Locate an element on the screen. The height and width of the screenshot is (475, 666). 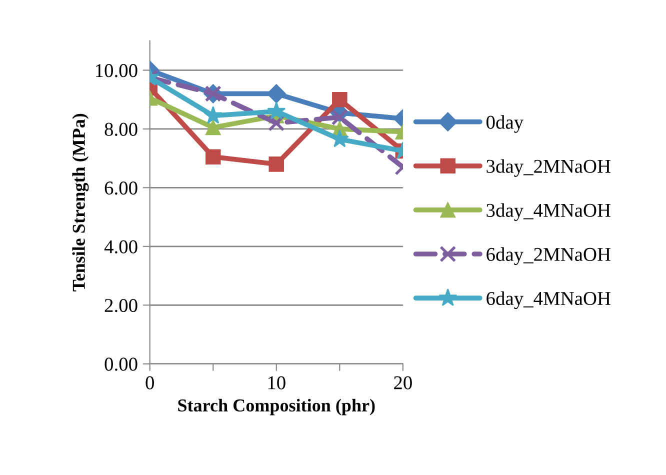
legend-label: 0day is located at coordinates (505, 124).